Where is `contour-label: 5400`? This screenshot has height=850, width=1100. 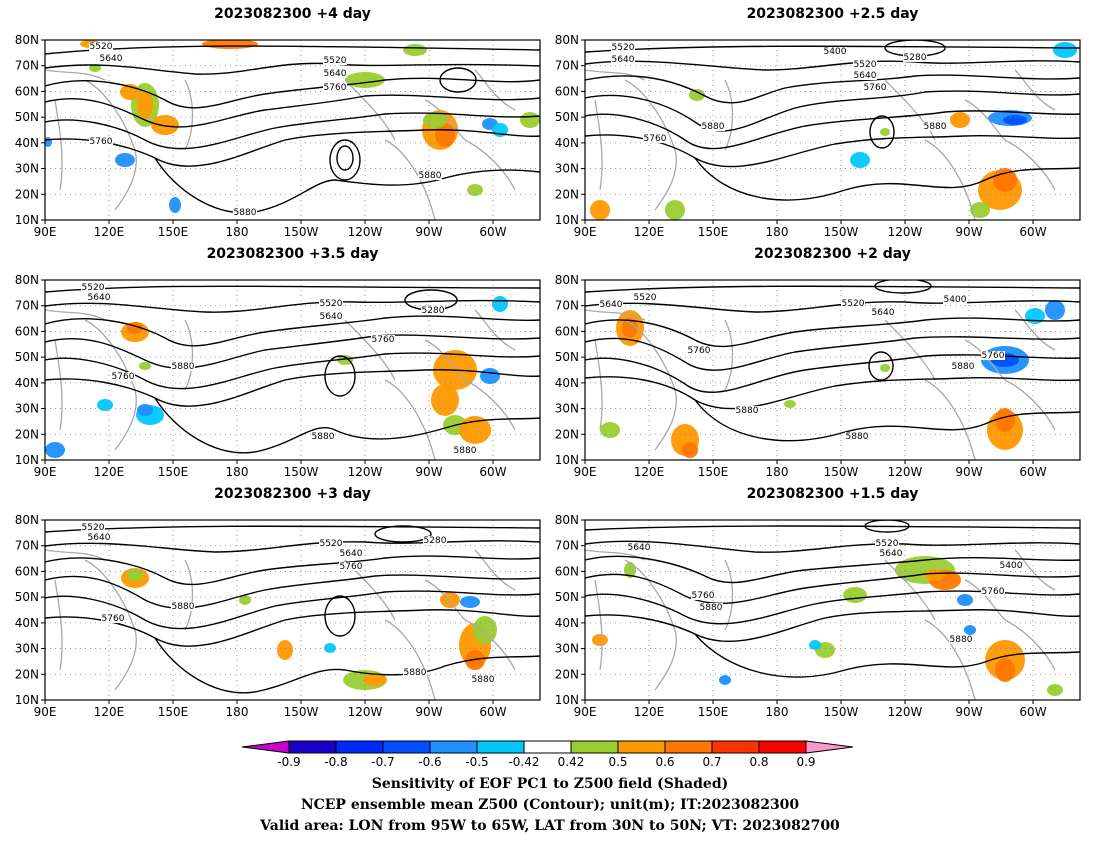
contour-label: 5400 is located at coordinates (955, 300).